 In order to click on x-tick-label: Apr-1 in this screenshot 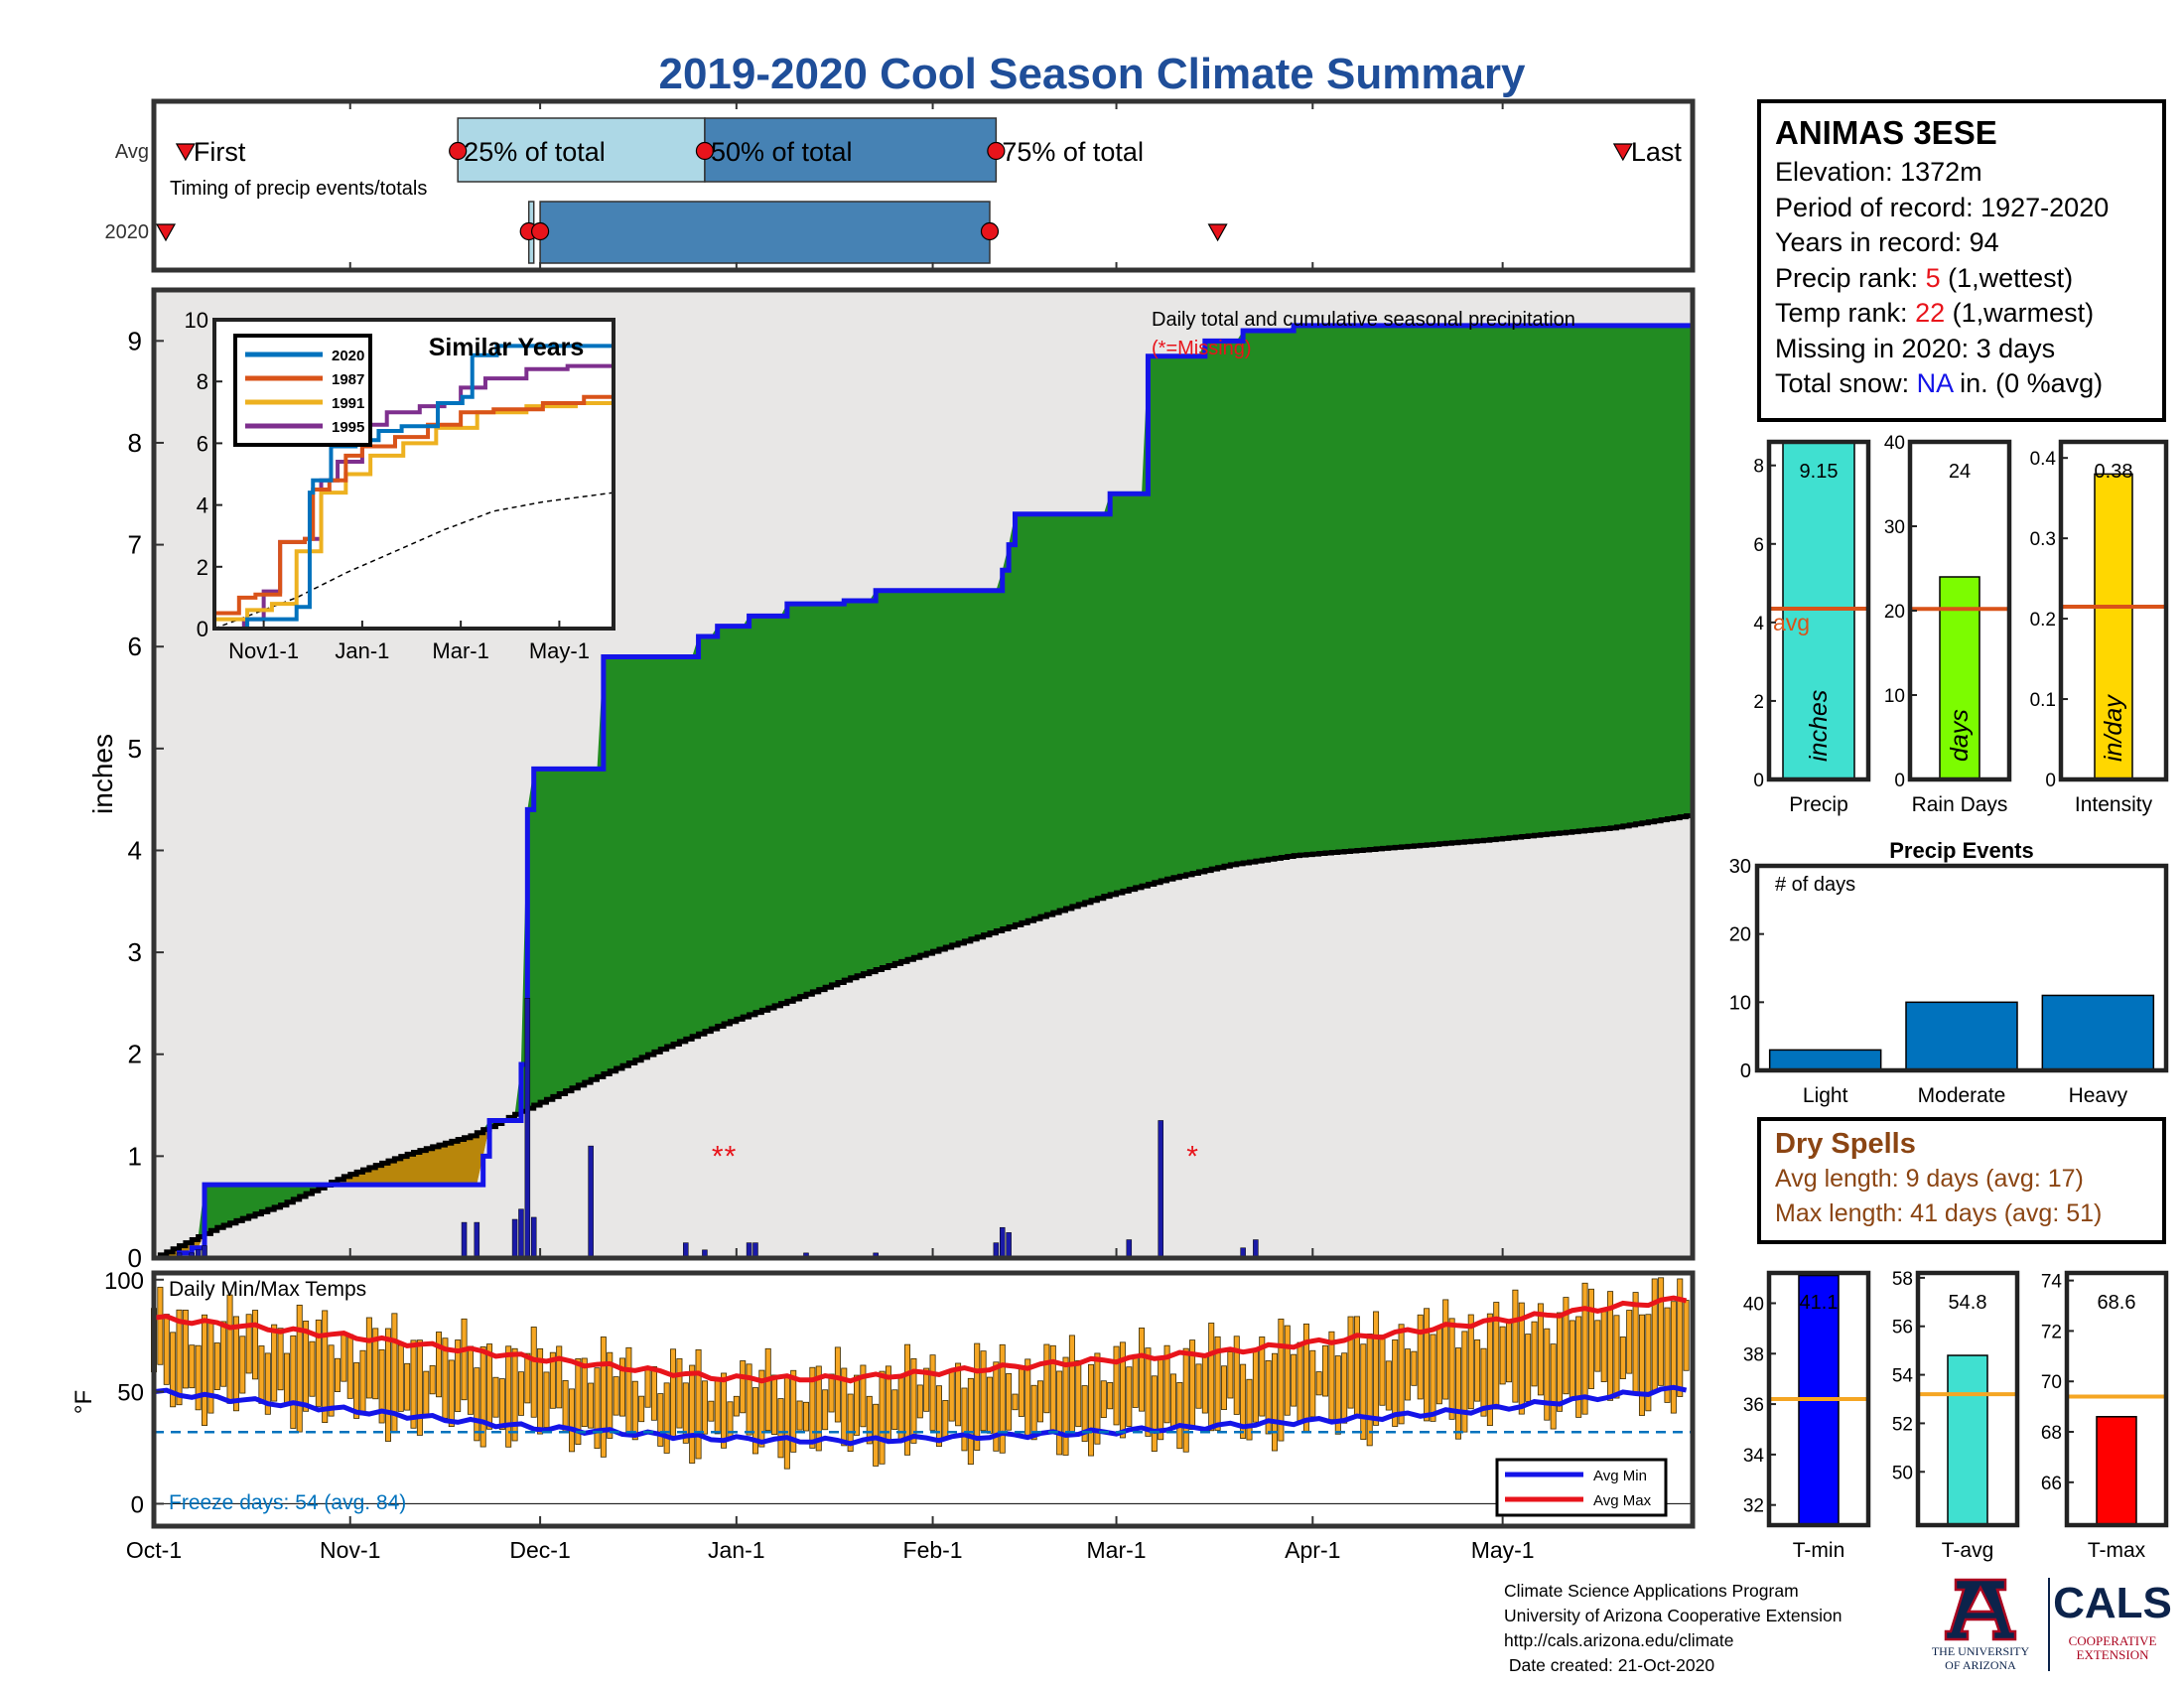, I will do `click(1312, 1550)`.